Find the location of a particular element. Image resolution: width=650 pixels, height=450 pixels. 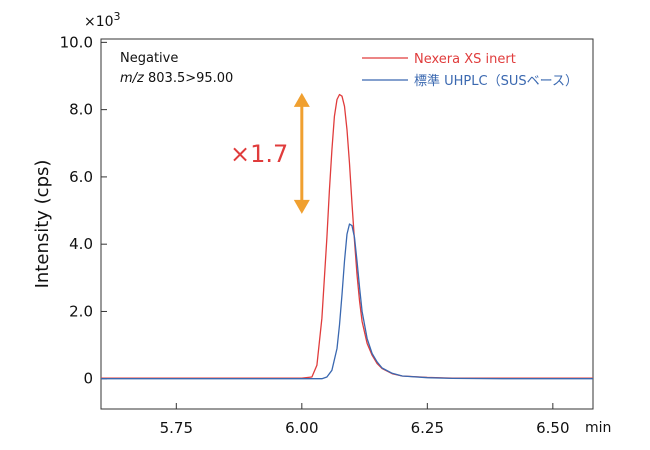

x-tick-label: 6.25 is located at coordinates (427, 428).